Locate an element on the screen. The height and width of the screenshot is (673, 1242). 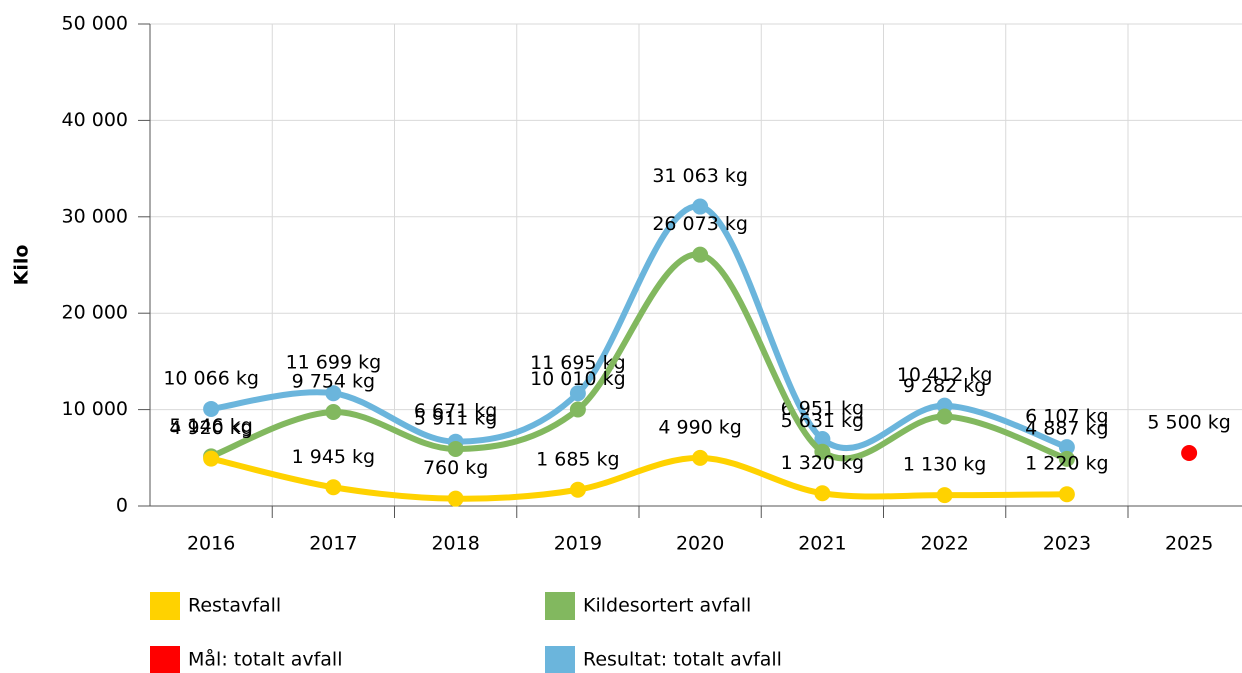
y-tick-label: 30 000 is located at coordinates (95, 216).